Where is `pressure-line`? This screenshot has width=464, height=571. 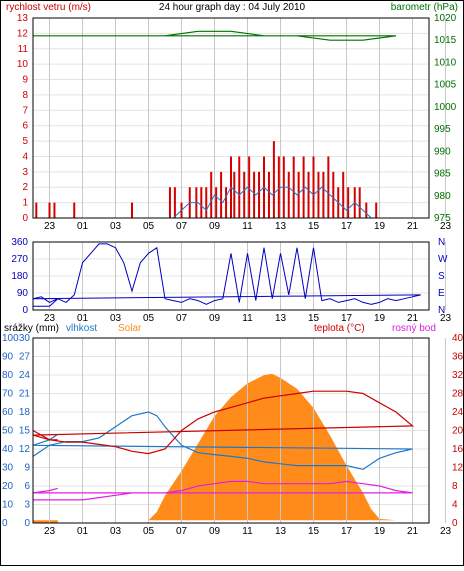
pressure-line is located at coordinates (215, 35).